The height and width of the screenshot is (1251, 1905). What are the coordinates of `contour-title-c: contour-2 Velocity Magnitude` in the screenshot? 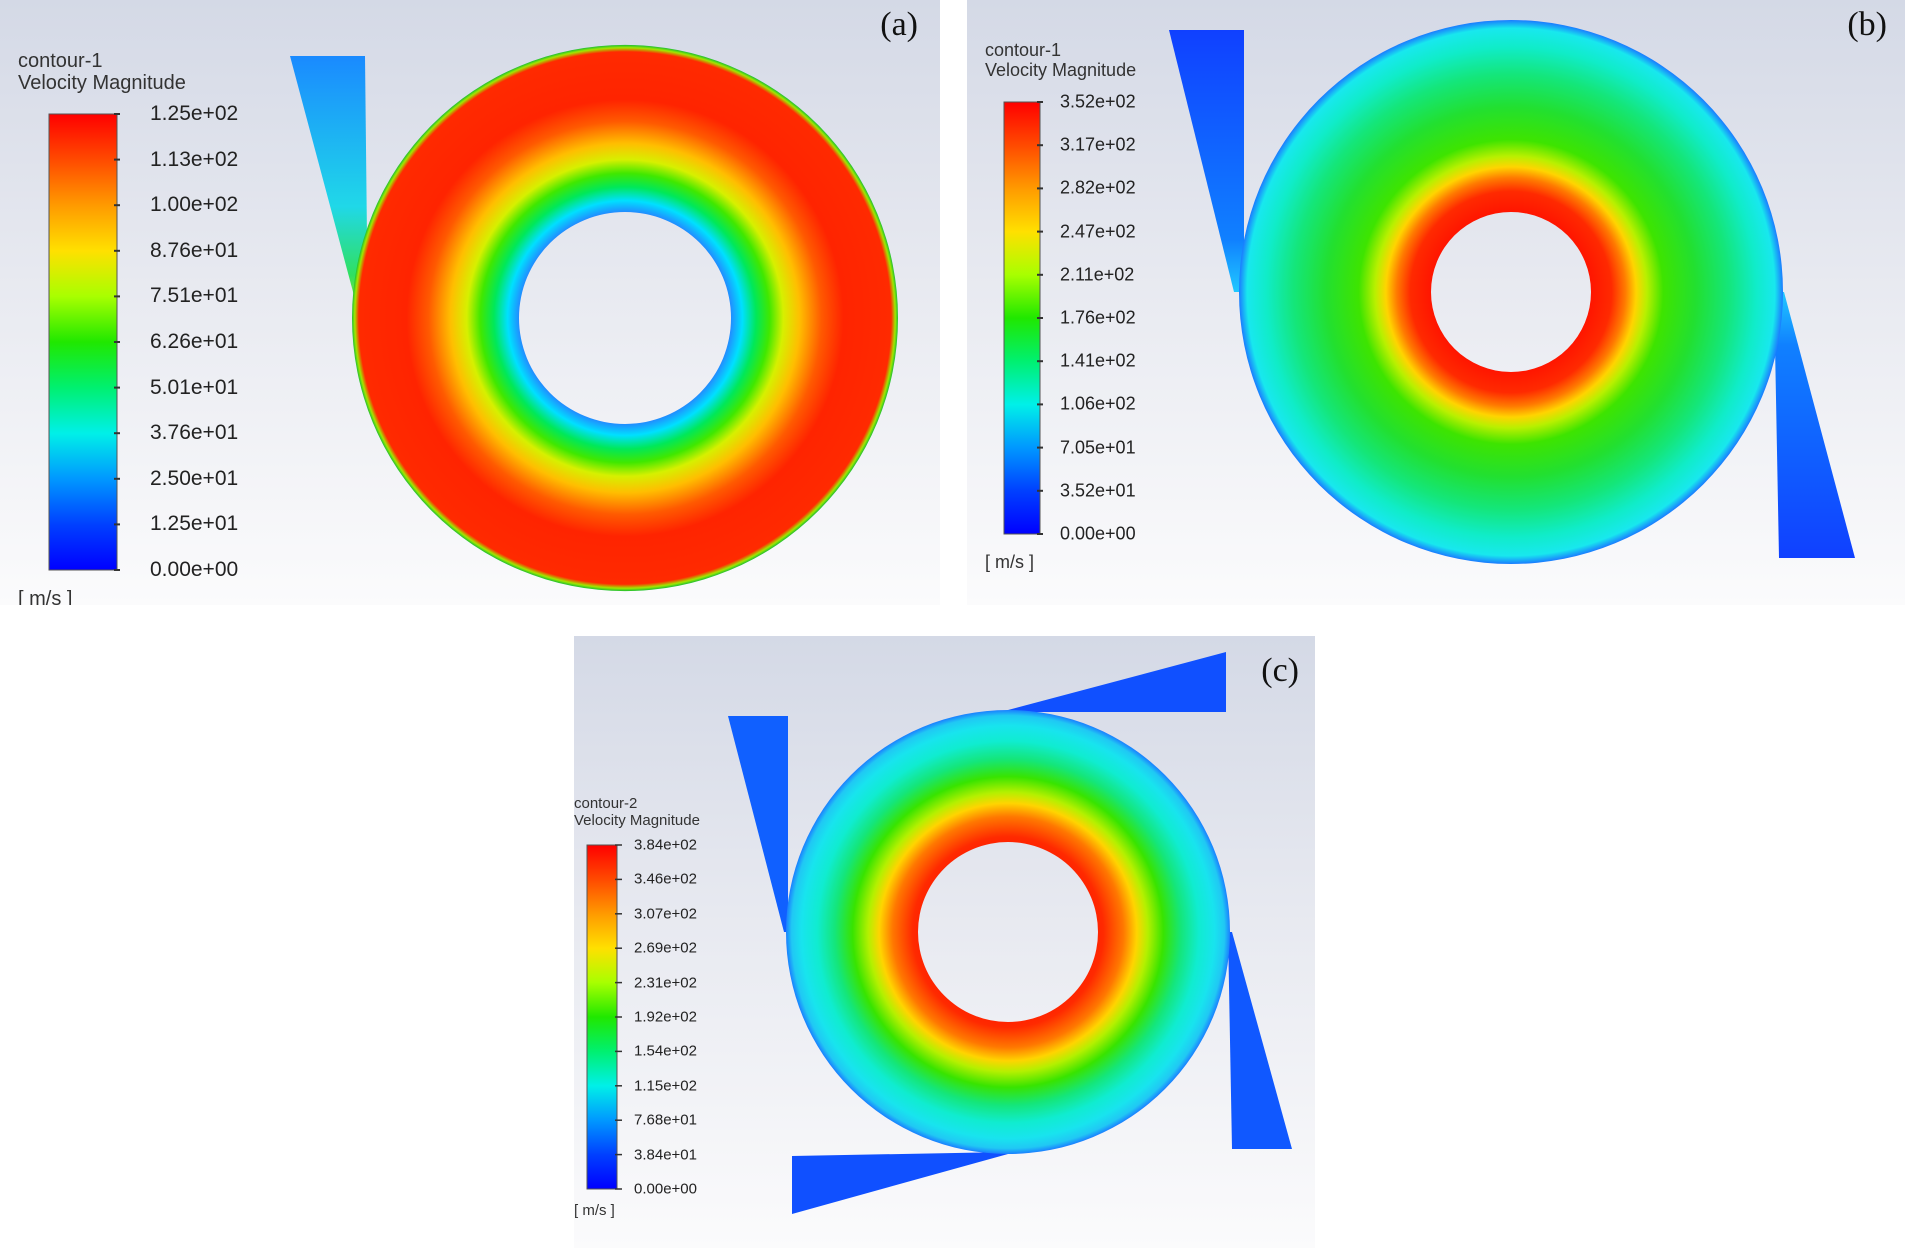 It's located at (637, 812).